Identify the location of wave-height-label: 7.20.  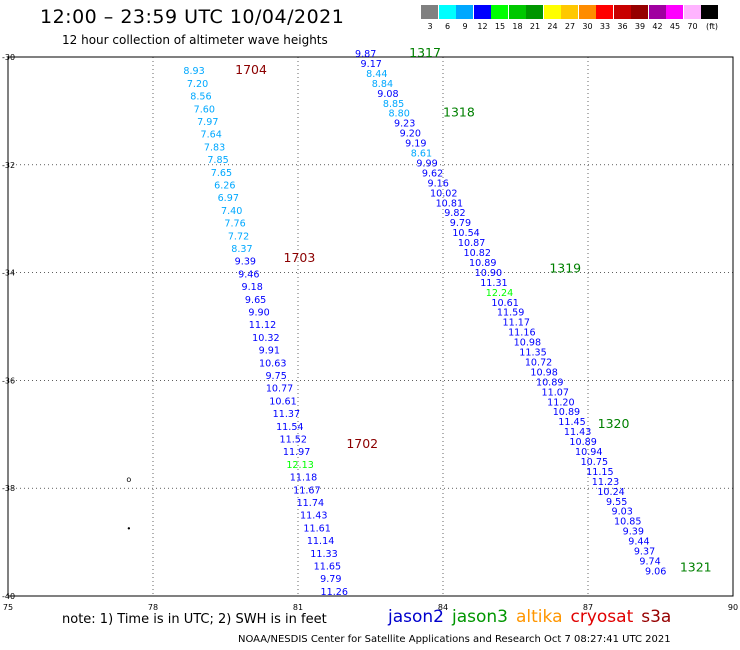
(197, 84).